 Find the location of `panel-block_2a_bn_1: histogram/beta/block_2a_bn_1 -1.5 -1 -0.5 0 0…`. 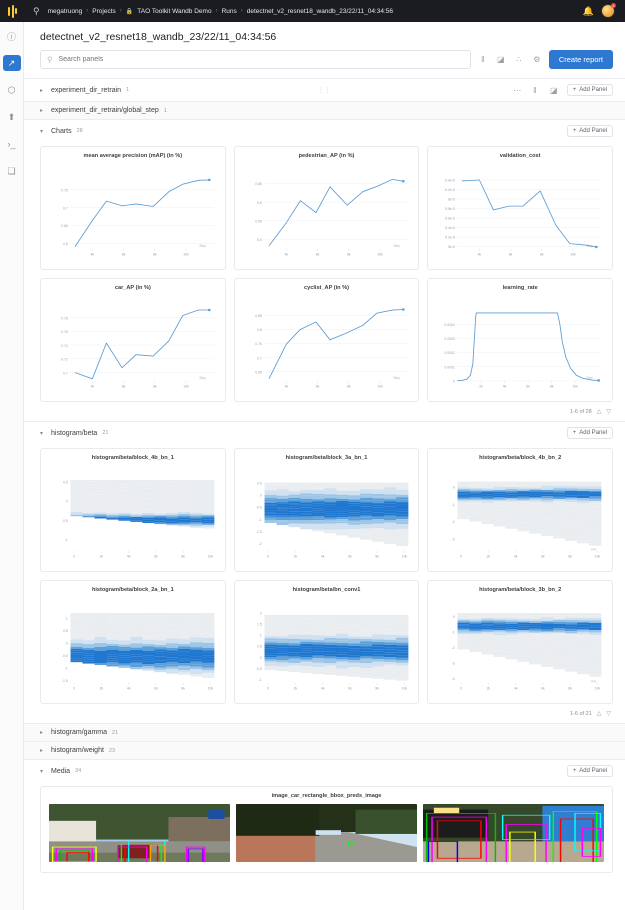

panel-block_2a_bn_1: histogram/beta/block_2a_bn_1 -1.5 -1 -0.5 0 0… is located at coordinates (133, 642).